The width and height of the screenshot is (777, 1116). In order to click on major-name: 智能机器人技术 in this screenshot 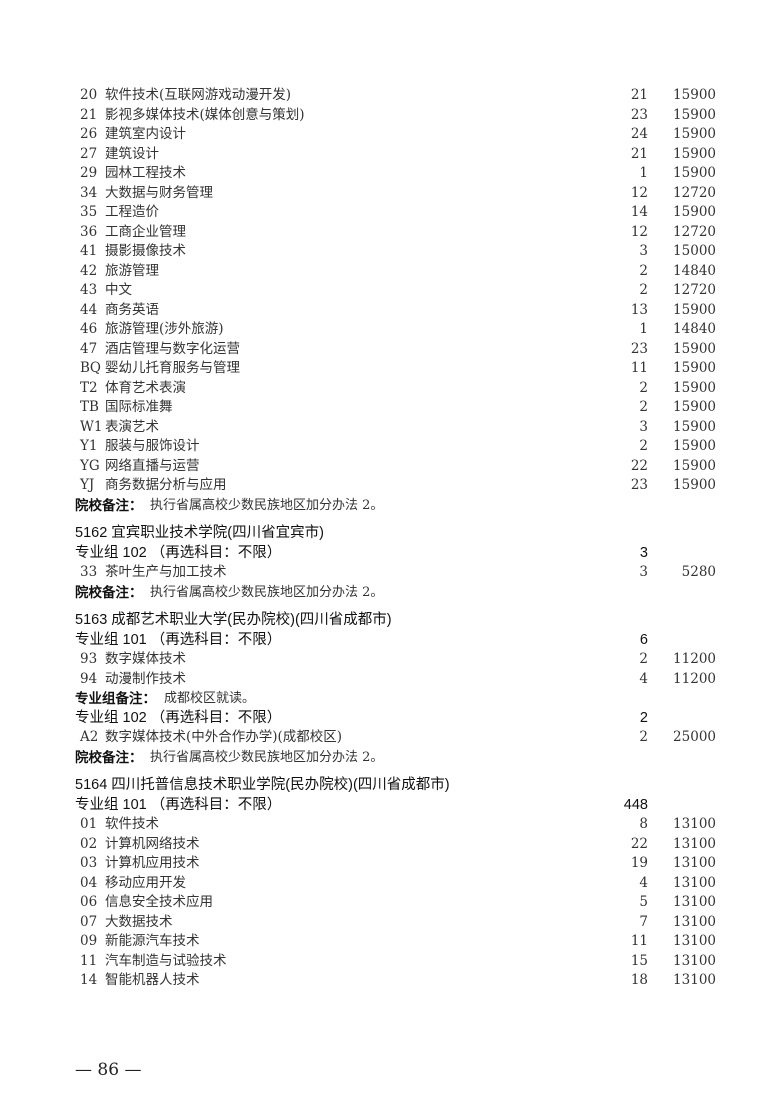, I will do `click(152, 980)`.